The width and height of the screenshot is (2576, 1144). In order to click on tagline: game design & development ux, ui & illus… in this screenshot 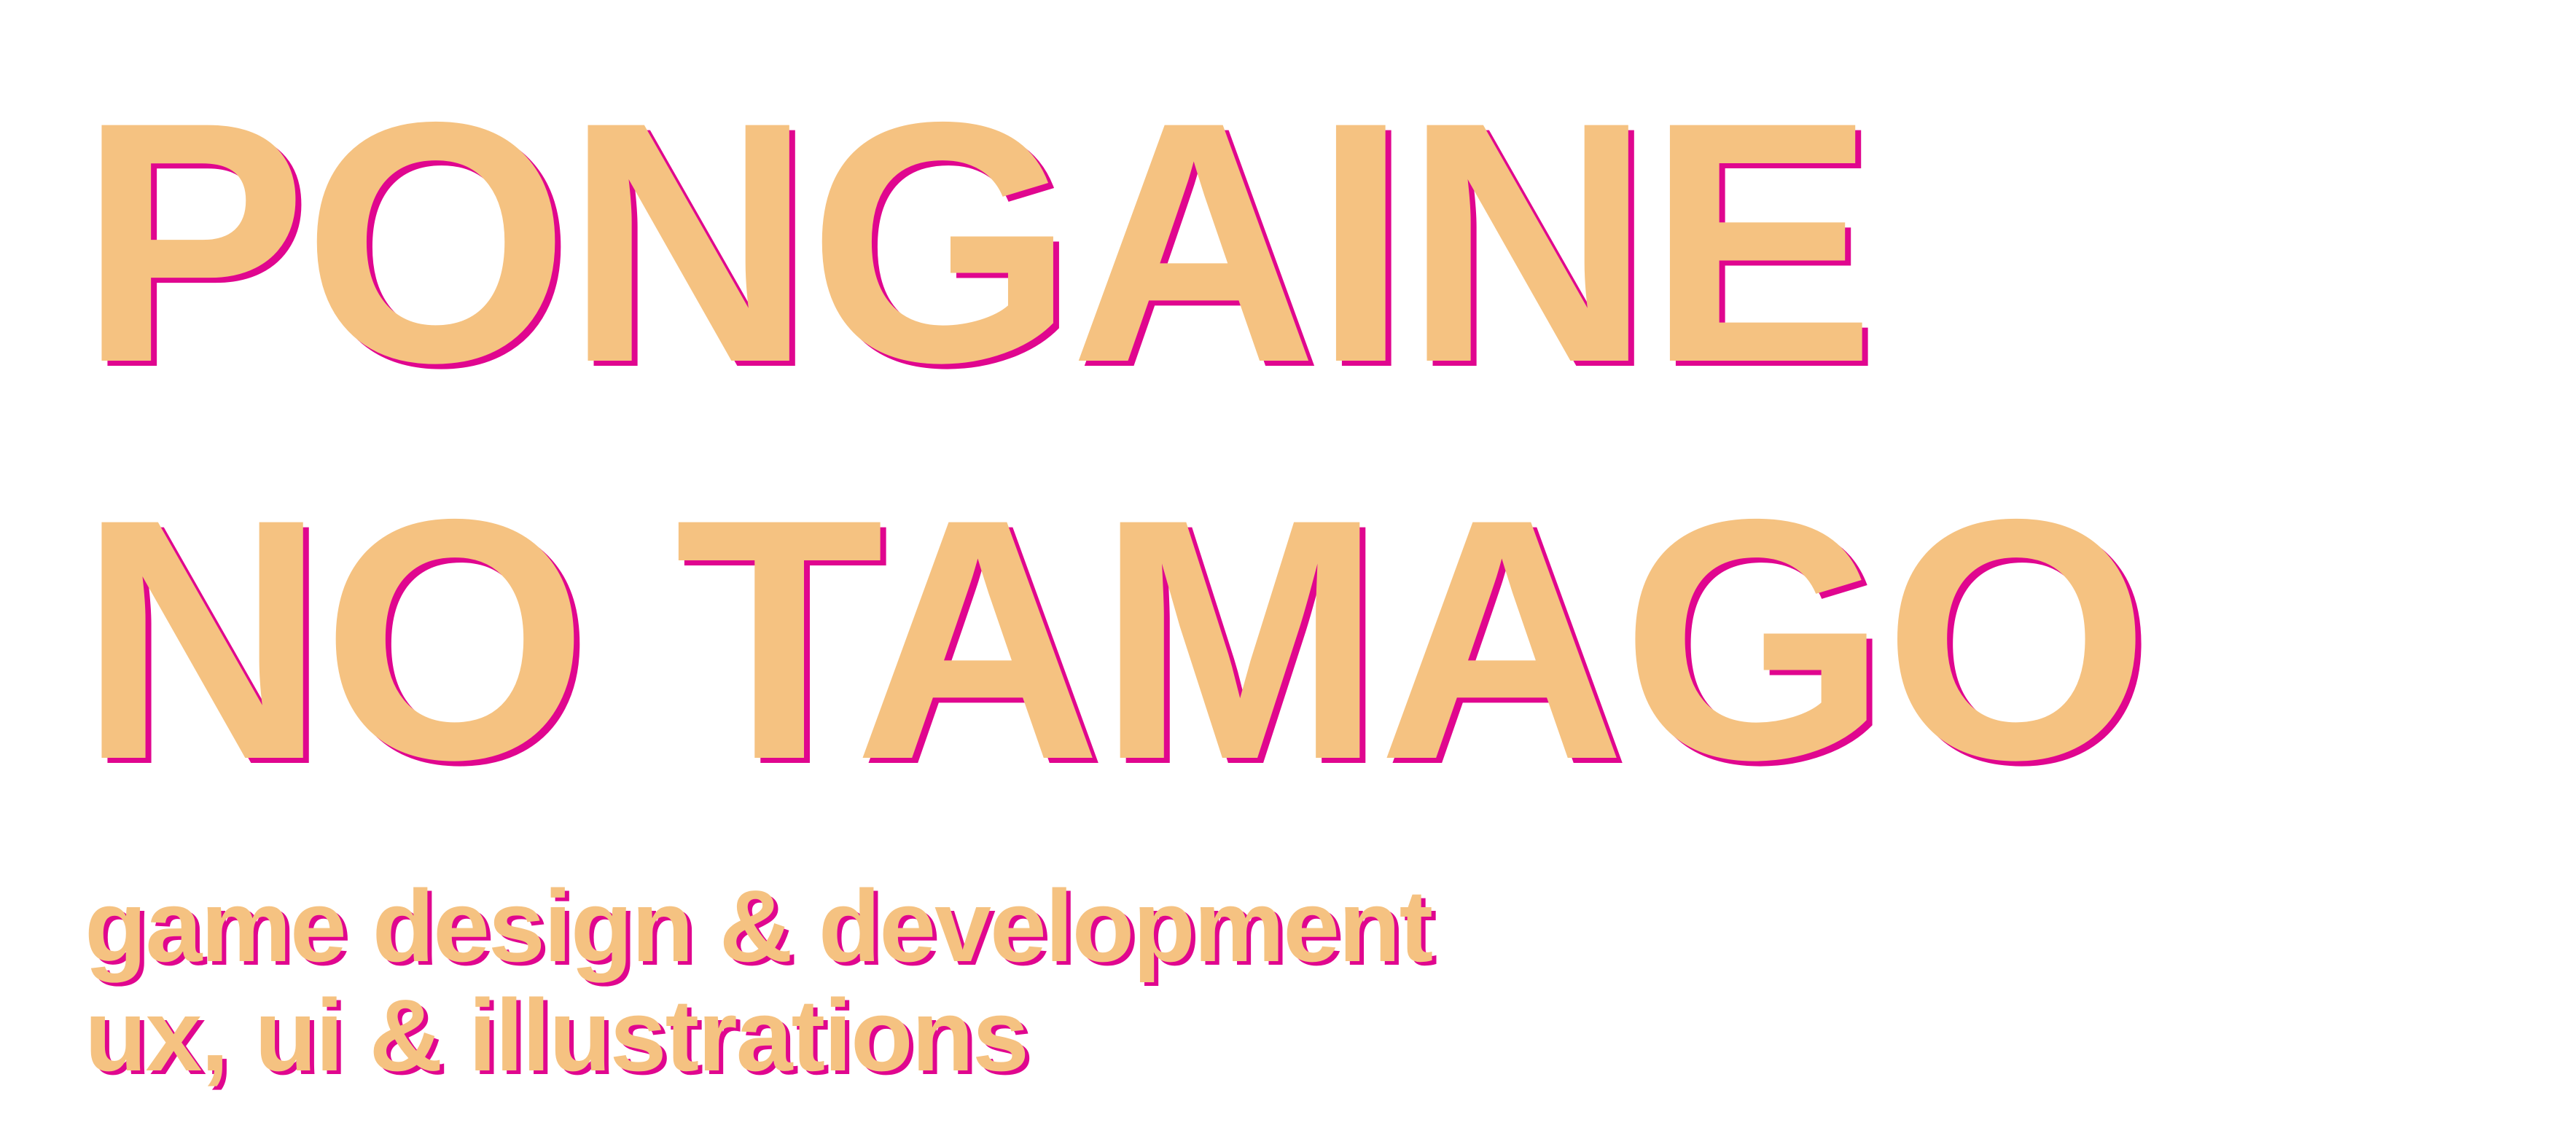, I will do `click(759, 980)`.